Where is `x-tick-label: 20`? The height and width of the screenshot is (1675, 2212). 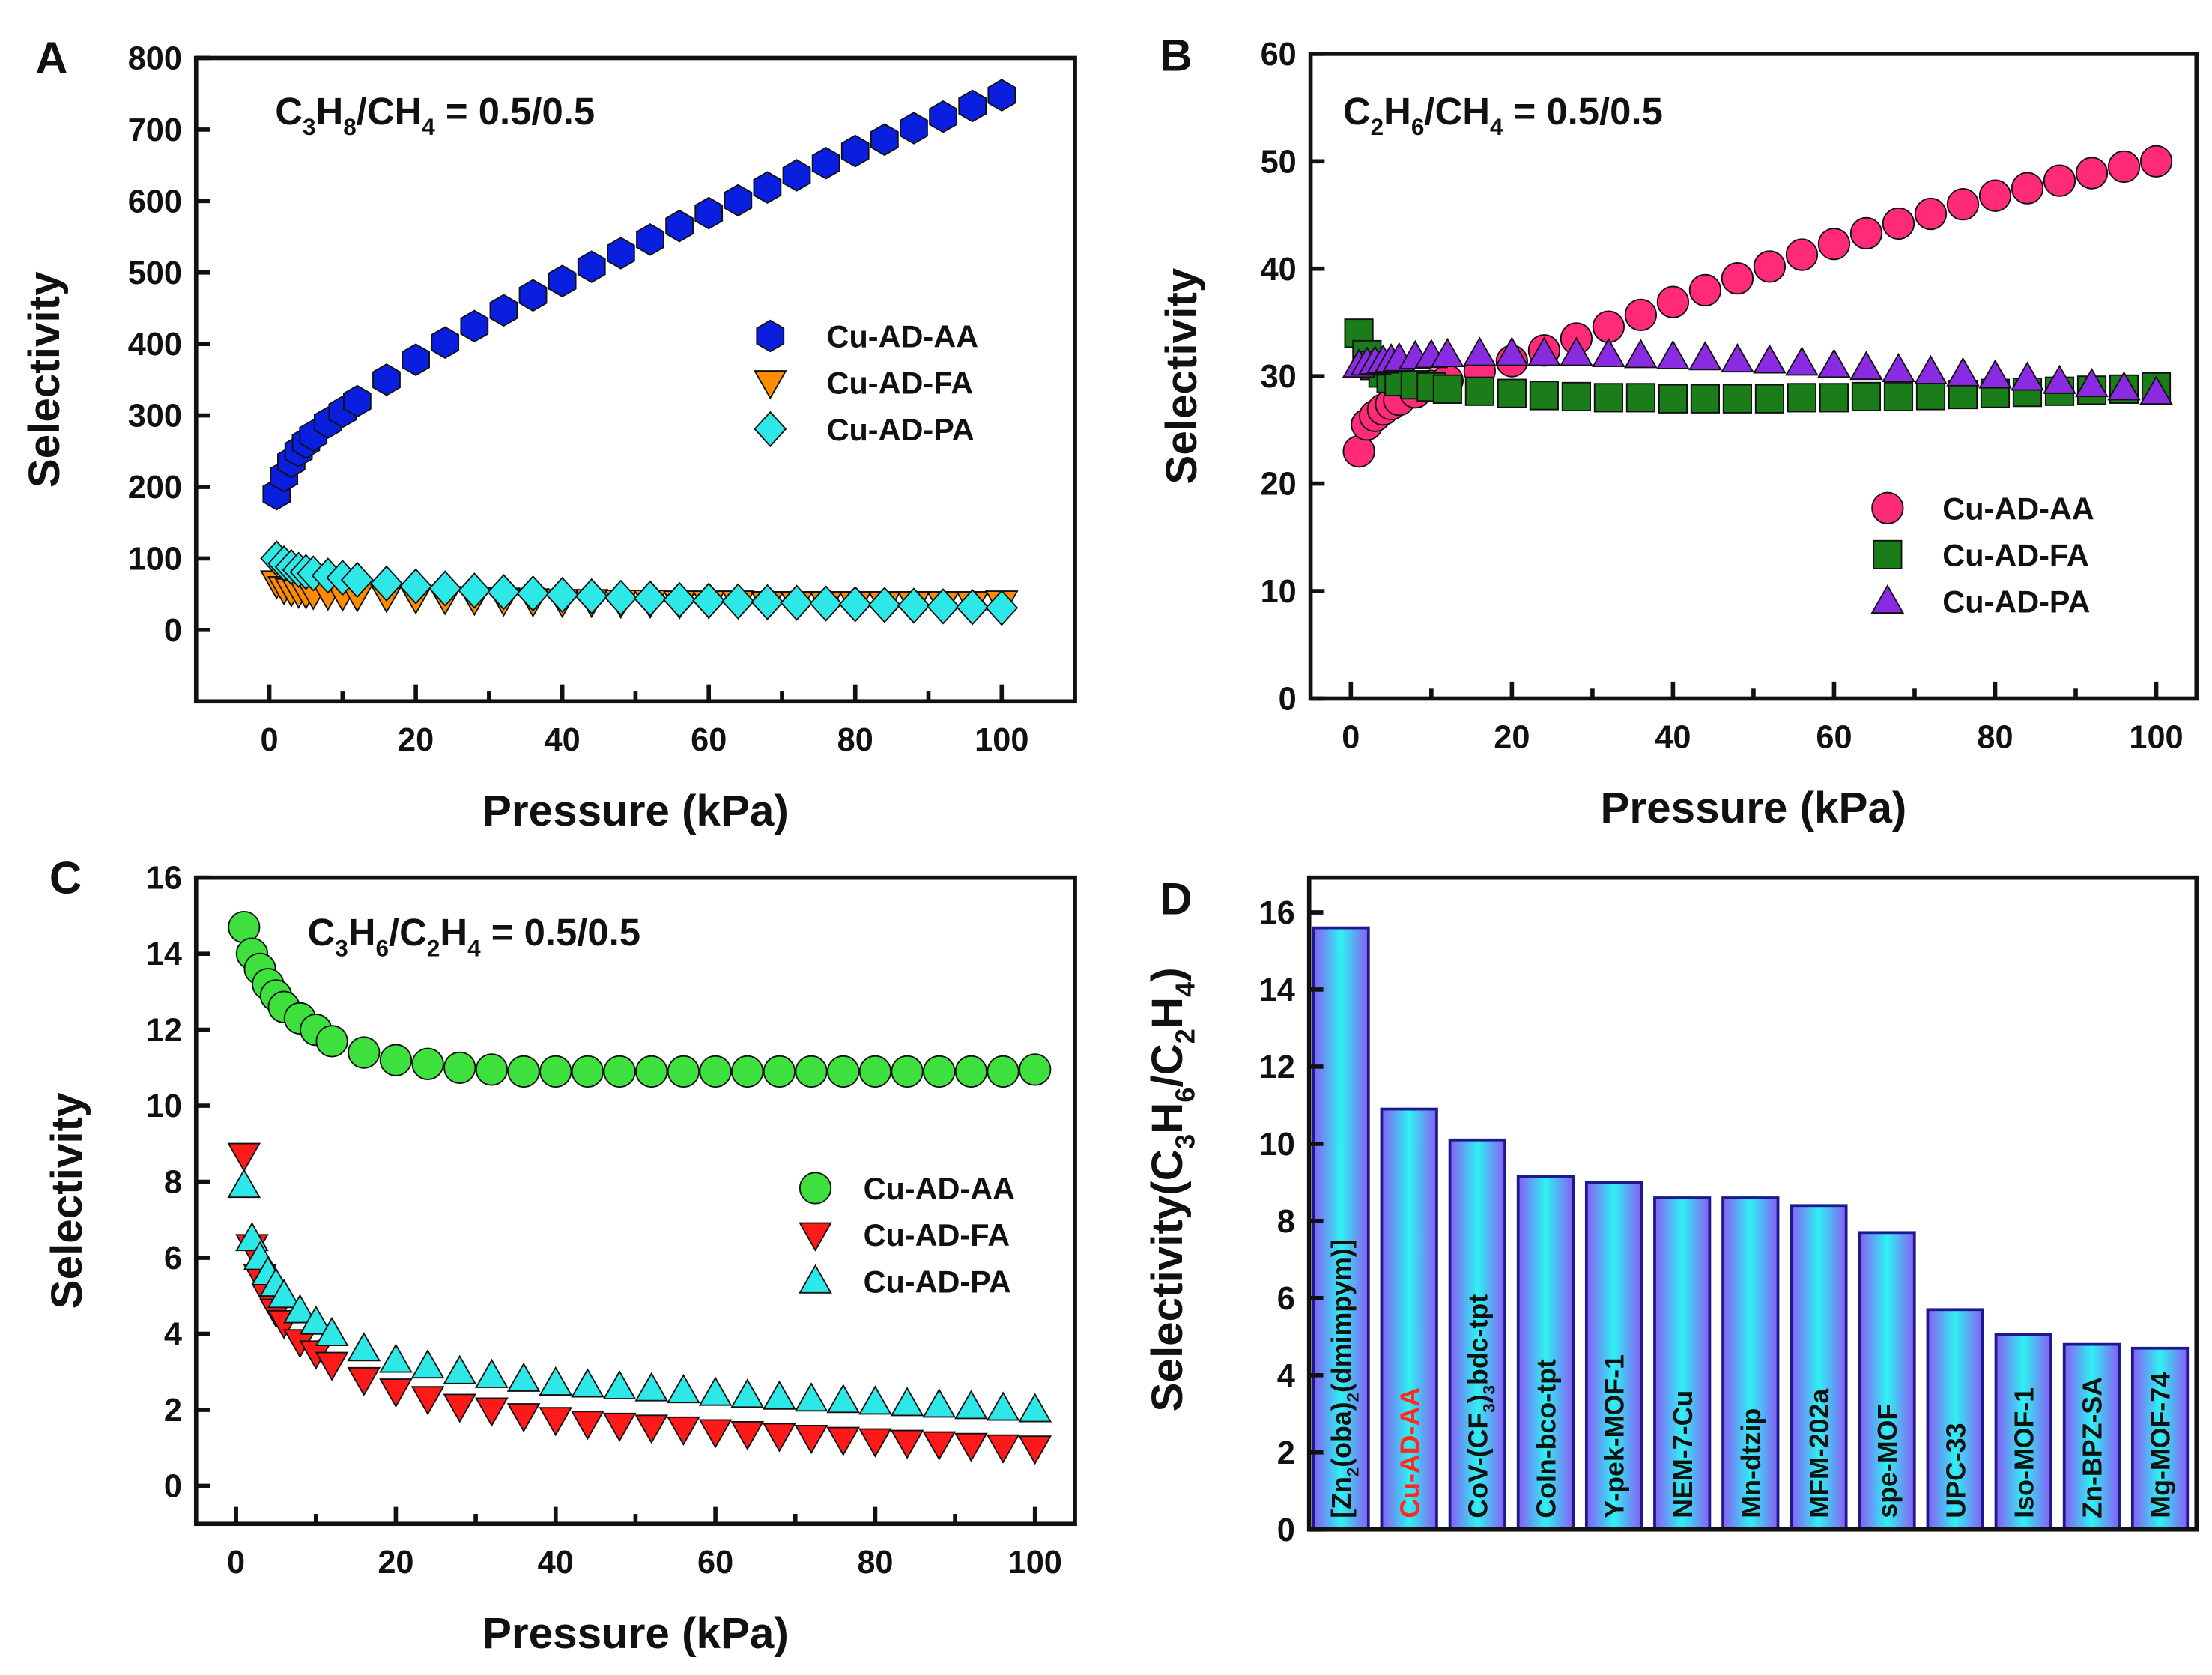 x-tick-label: 20 is located at coordinates (1512, 737).